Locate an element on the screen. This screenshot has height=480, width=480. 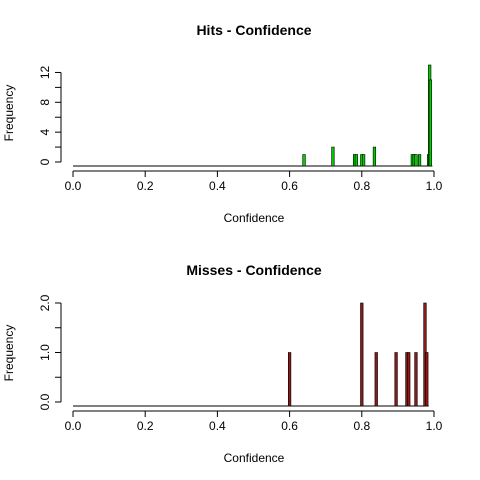
hits-x-tick-label: 0.6 is located at coordinates (289, 186).